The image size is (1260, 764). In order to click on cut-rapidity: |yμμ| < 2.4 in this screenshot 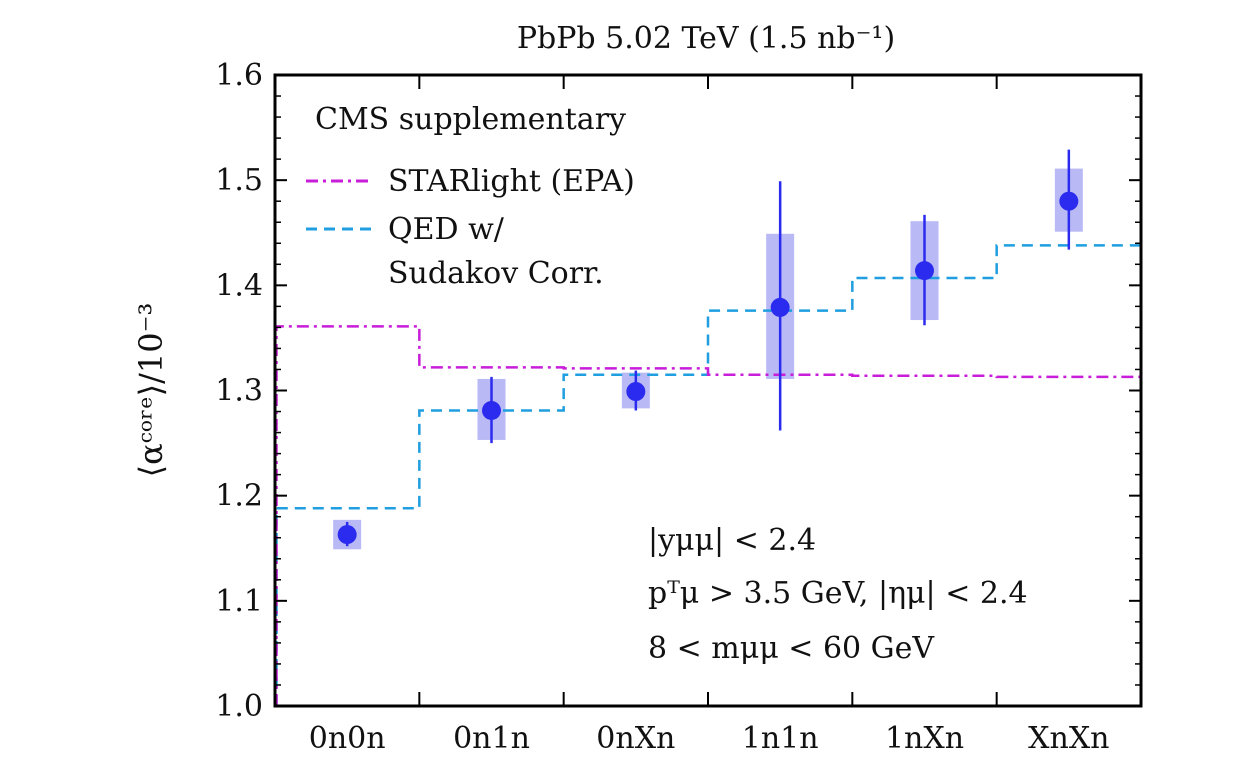, I will do `click(732, 540)`.